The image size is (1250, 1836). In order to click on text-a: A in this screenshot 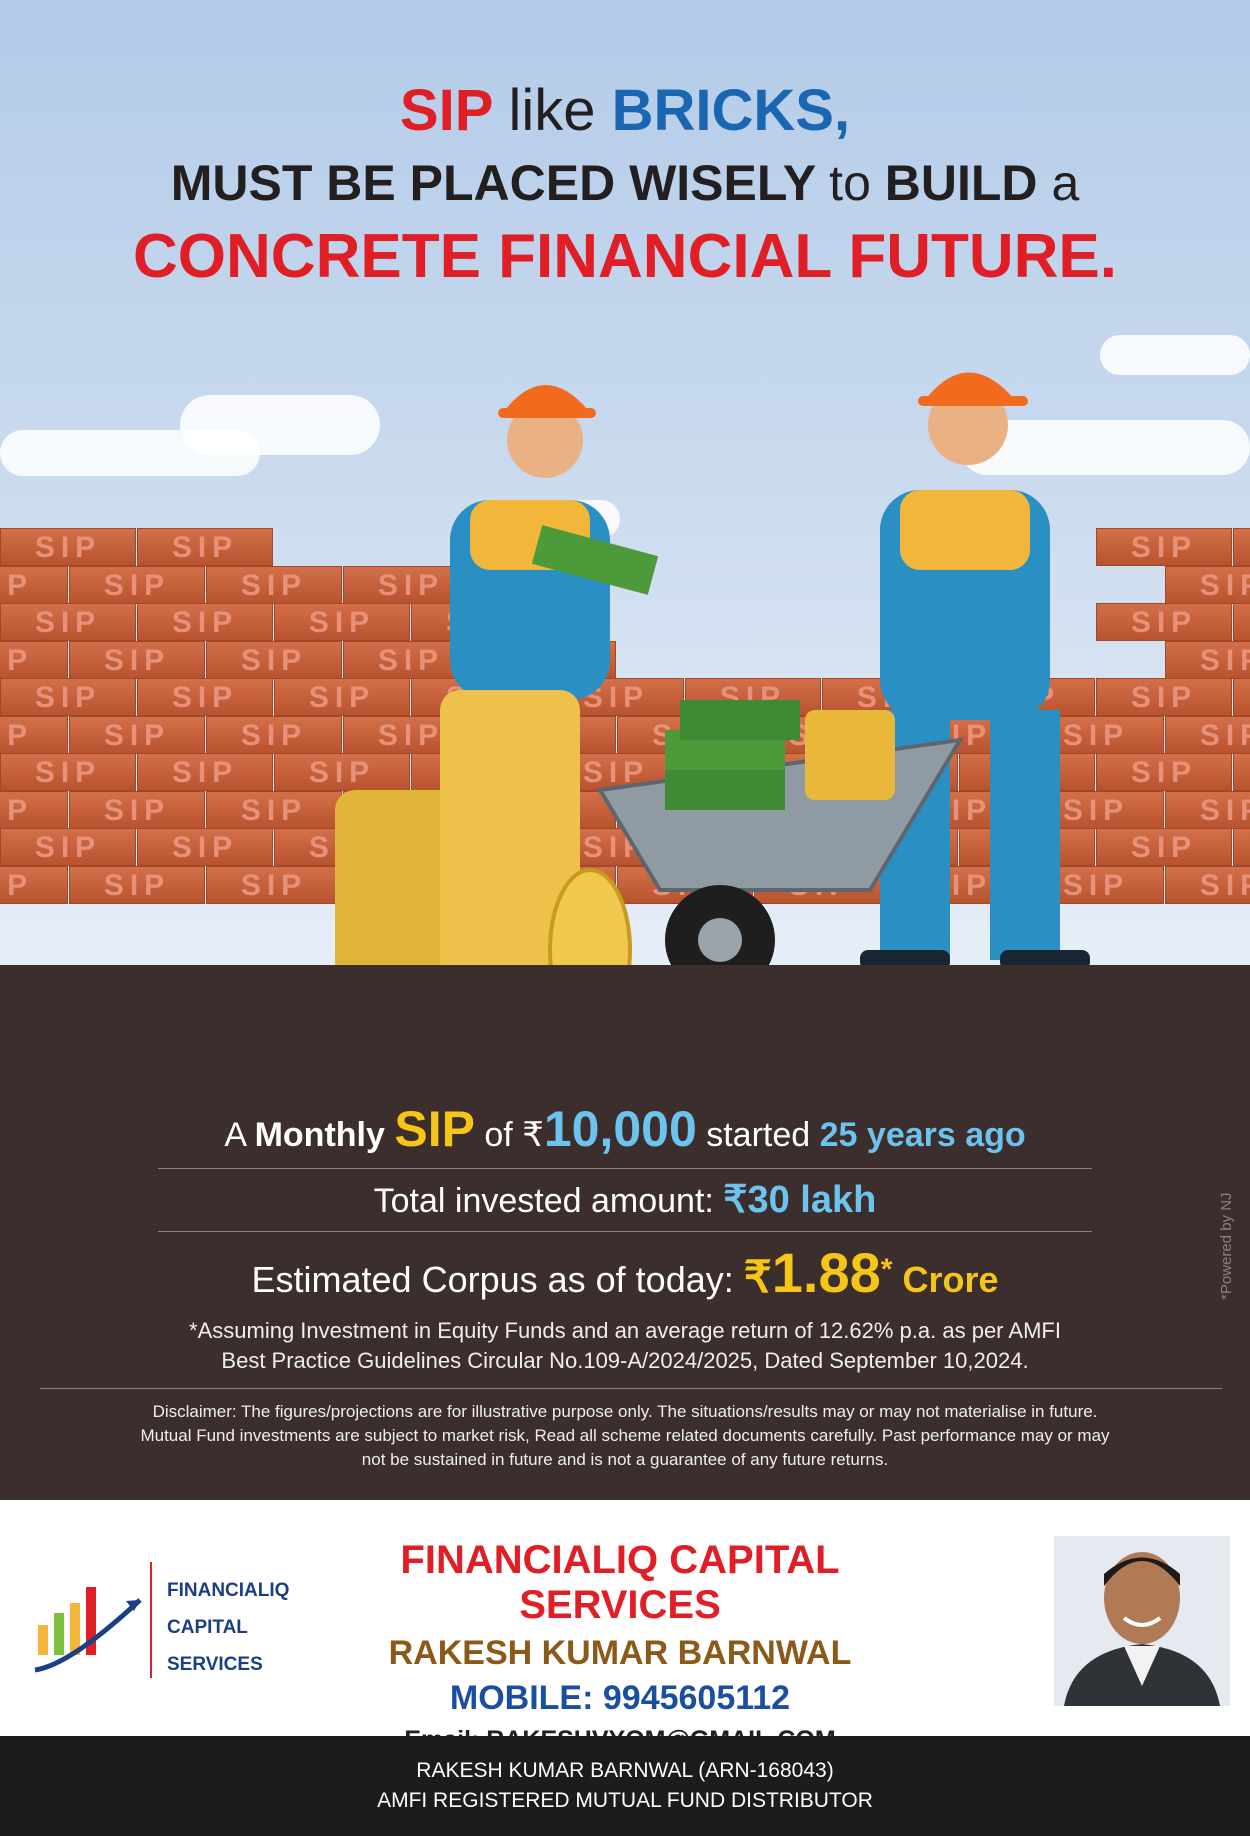, I will do `click(235, 1135)`.